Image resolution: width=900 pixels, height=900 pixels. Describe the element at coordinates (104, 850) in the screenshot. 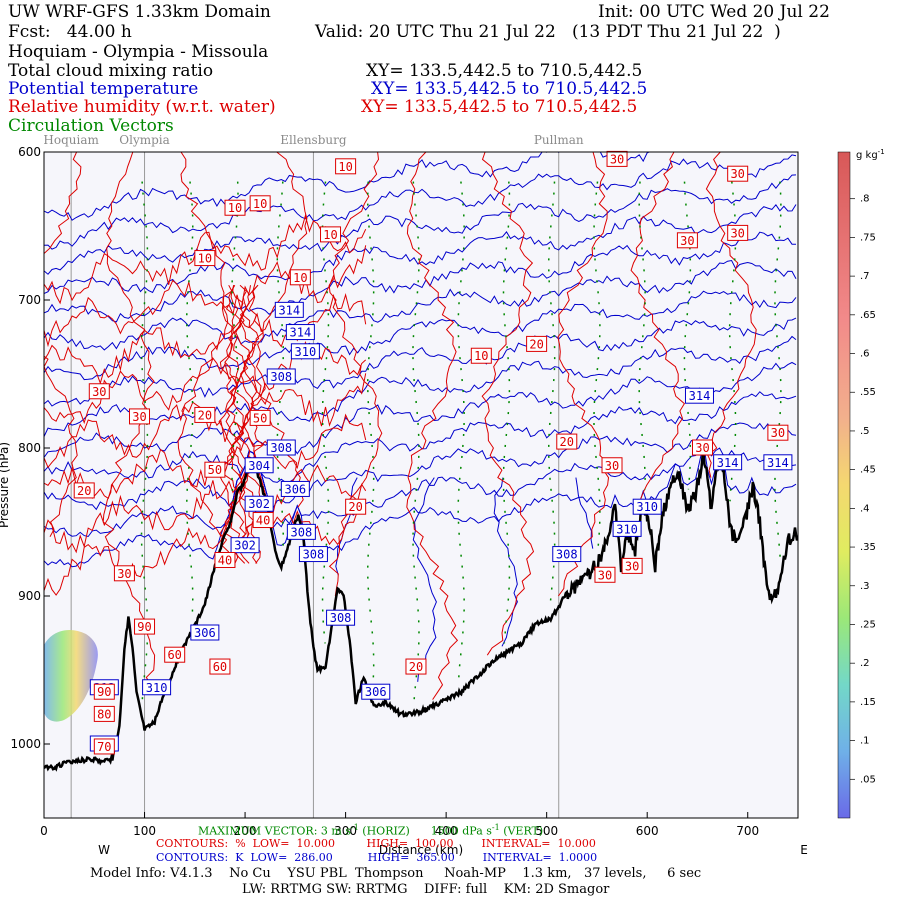

I see `west-label: W` at that location.